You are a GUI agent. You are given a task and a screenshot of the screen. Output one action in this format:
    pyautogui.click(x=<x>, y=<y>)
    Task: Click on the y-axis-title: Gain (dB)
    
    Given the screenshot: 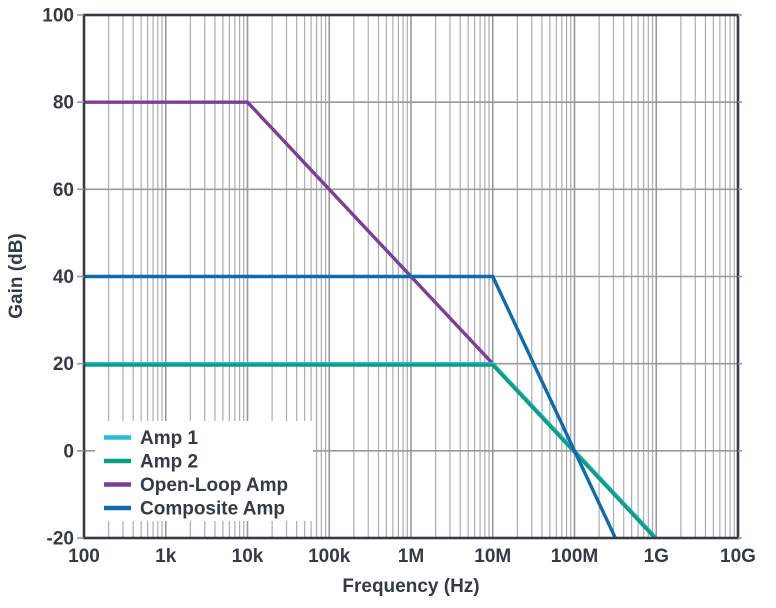 What is the action you would take?
    pyautogui.click(x=16, y=276)
    